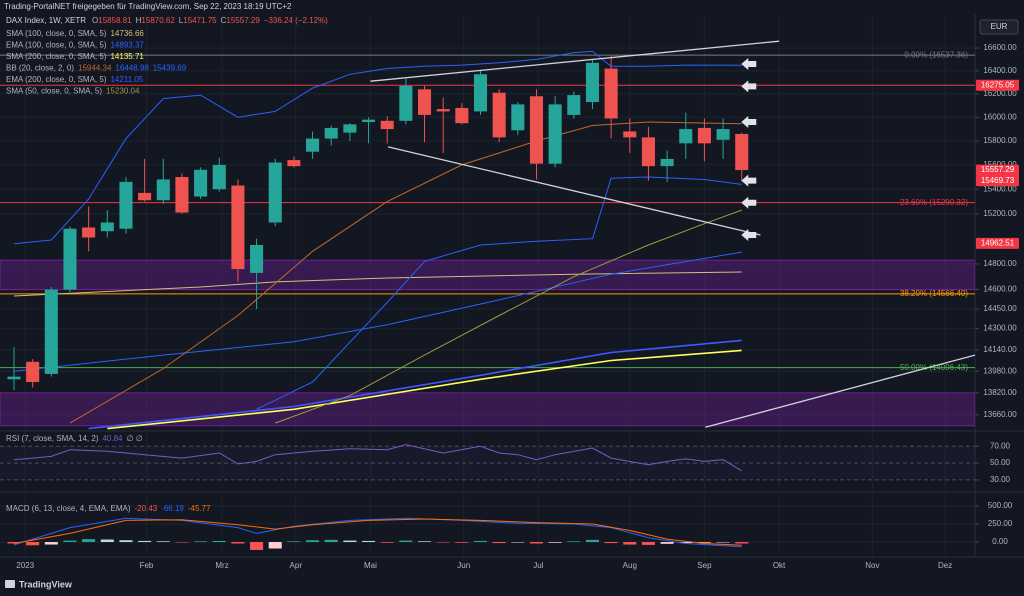 The height and width of the screenshot is (596, 1024). Describe the element at coordinates (1000, 523) in the screenshot. I see `y-tick-label: 250.00` at that location.